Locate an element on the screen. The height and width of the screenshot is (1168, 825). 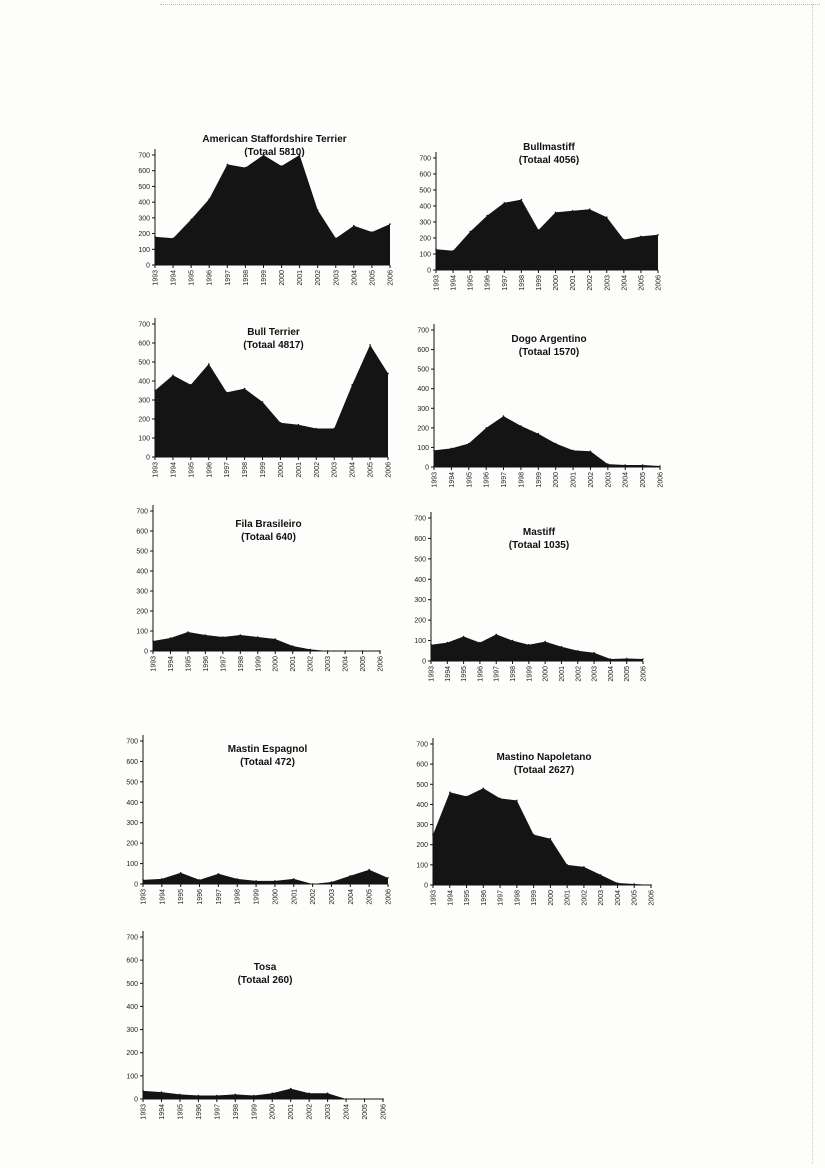
x-tick-label: 2004 is located at coordinates (353, 470).